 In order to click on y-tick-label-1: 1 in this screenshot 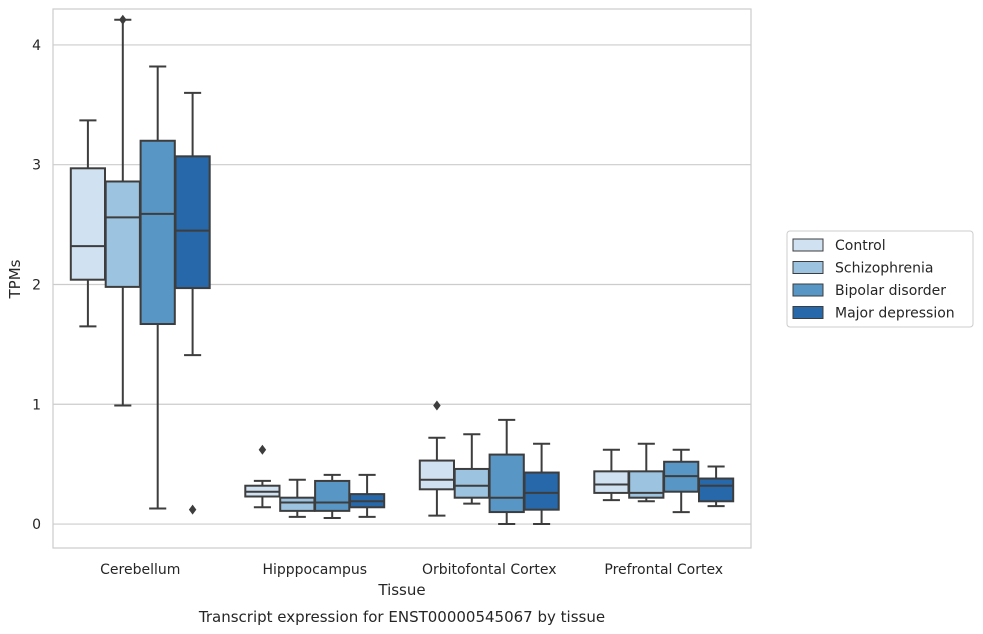, I will do `click(36, 405)`.